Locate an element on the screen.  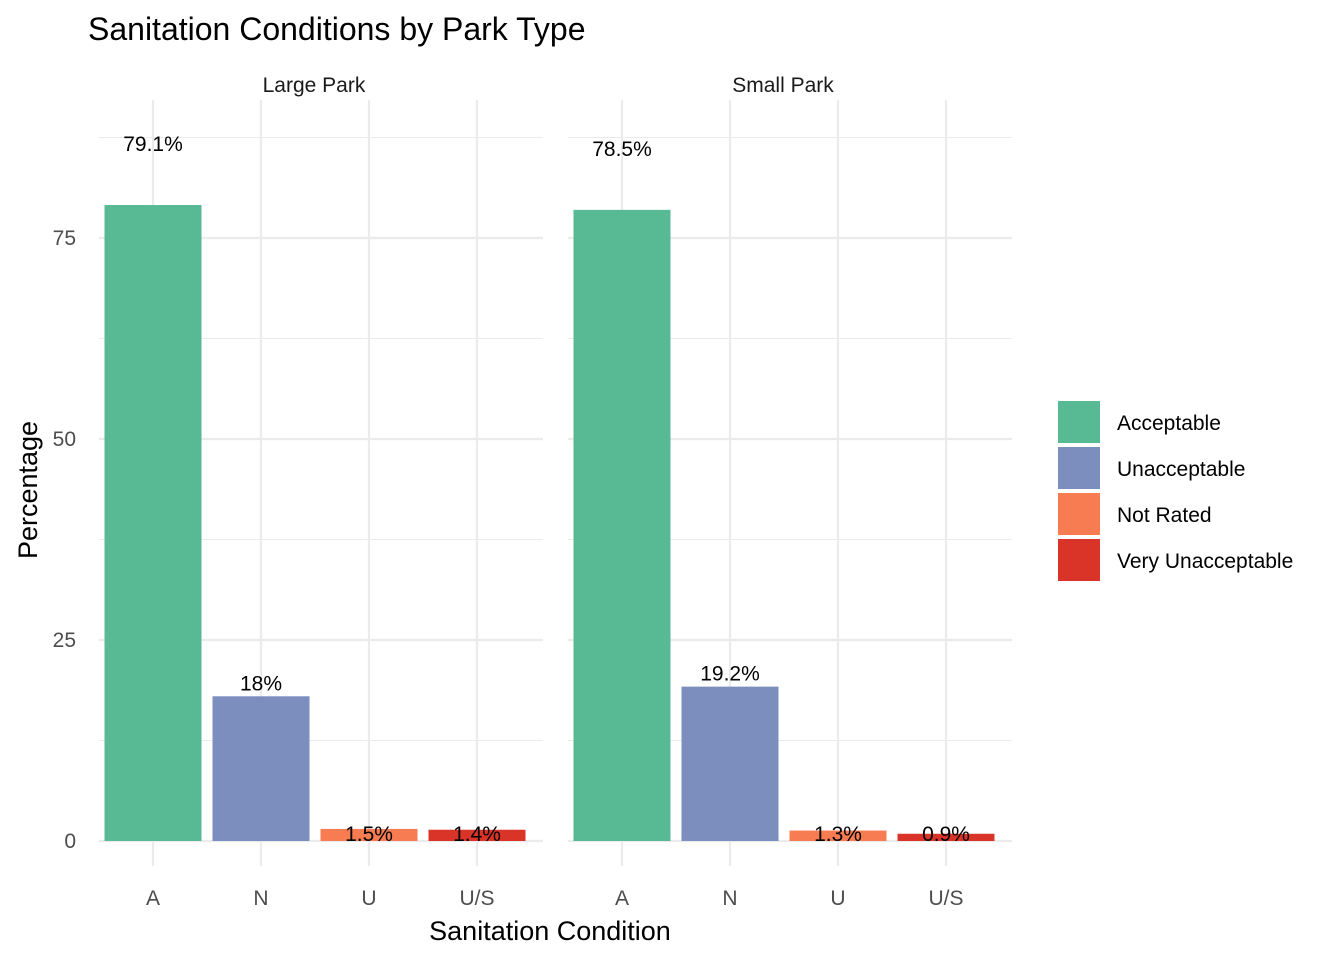
facet-label: Large Park is located at coordinates (314, 85).